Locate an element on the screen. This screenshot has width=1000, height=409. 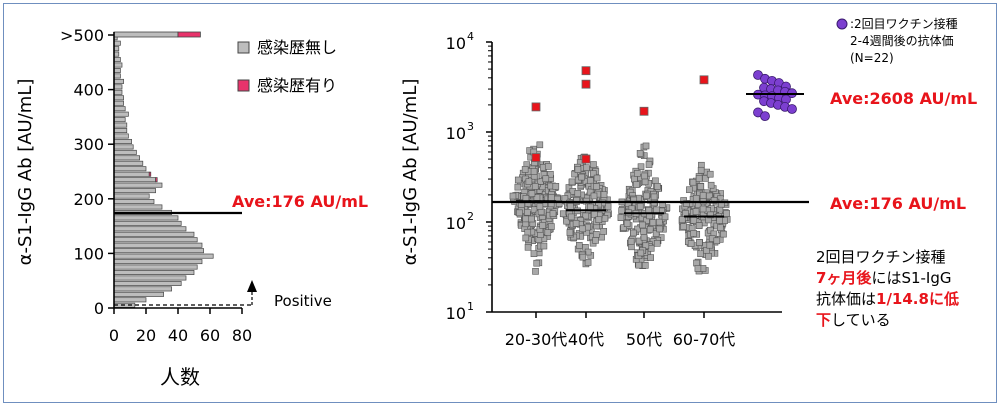
note-text-igg: にはS1-IgG is located at coordinates (911, 278).